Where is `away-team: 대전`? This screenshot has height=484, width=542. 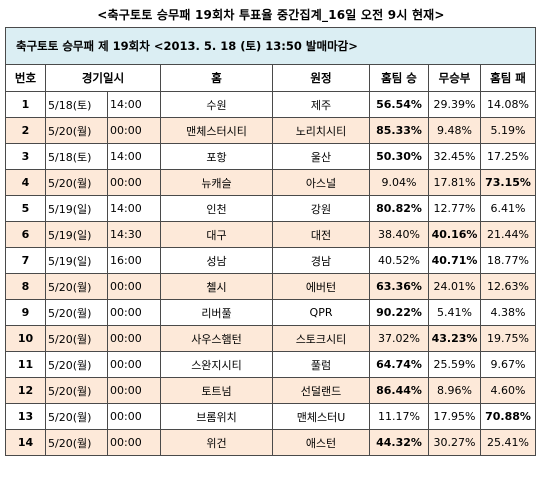 away-team: 대전 is located at coordinates (321, 234).